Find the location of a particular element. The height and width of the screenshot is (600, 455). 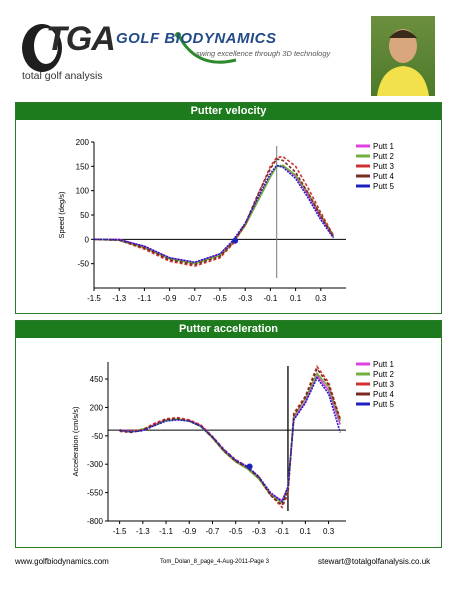

tga-logo is located at coordinates (60, 55).